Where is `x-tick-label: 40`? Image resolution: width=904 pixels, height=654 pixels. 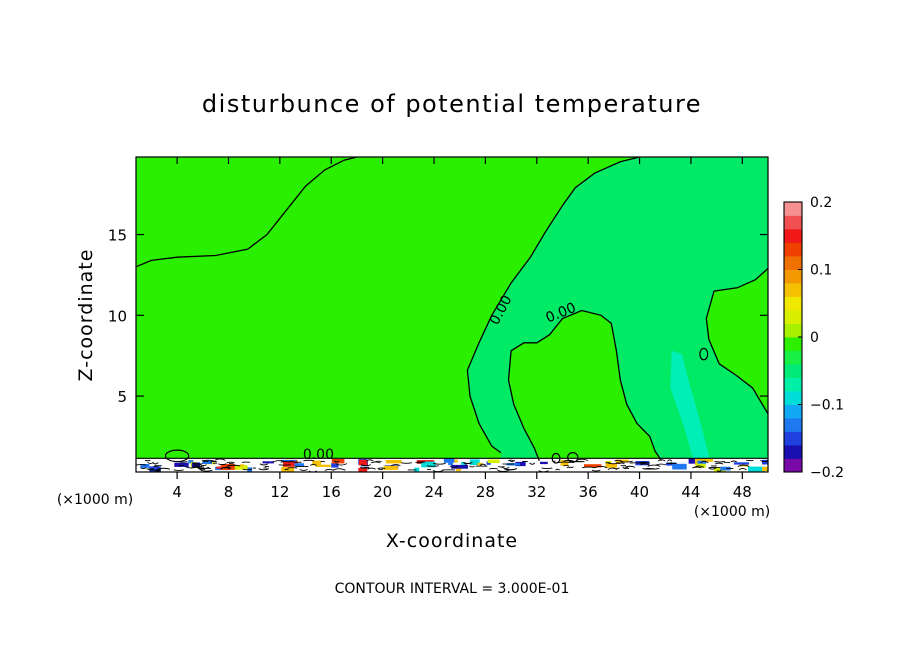 x-tick-label: 40 is located at coordinates (639, 492).